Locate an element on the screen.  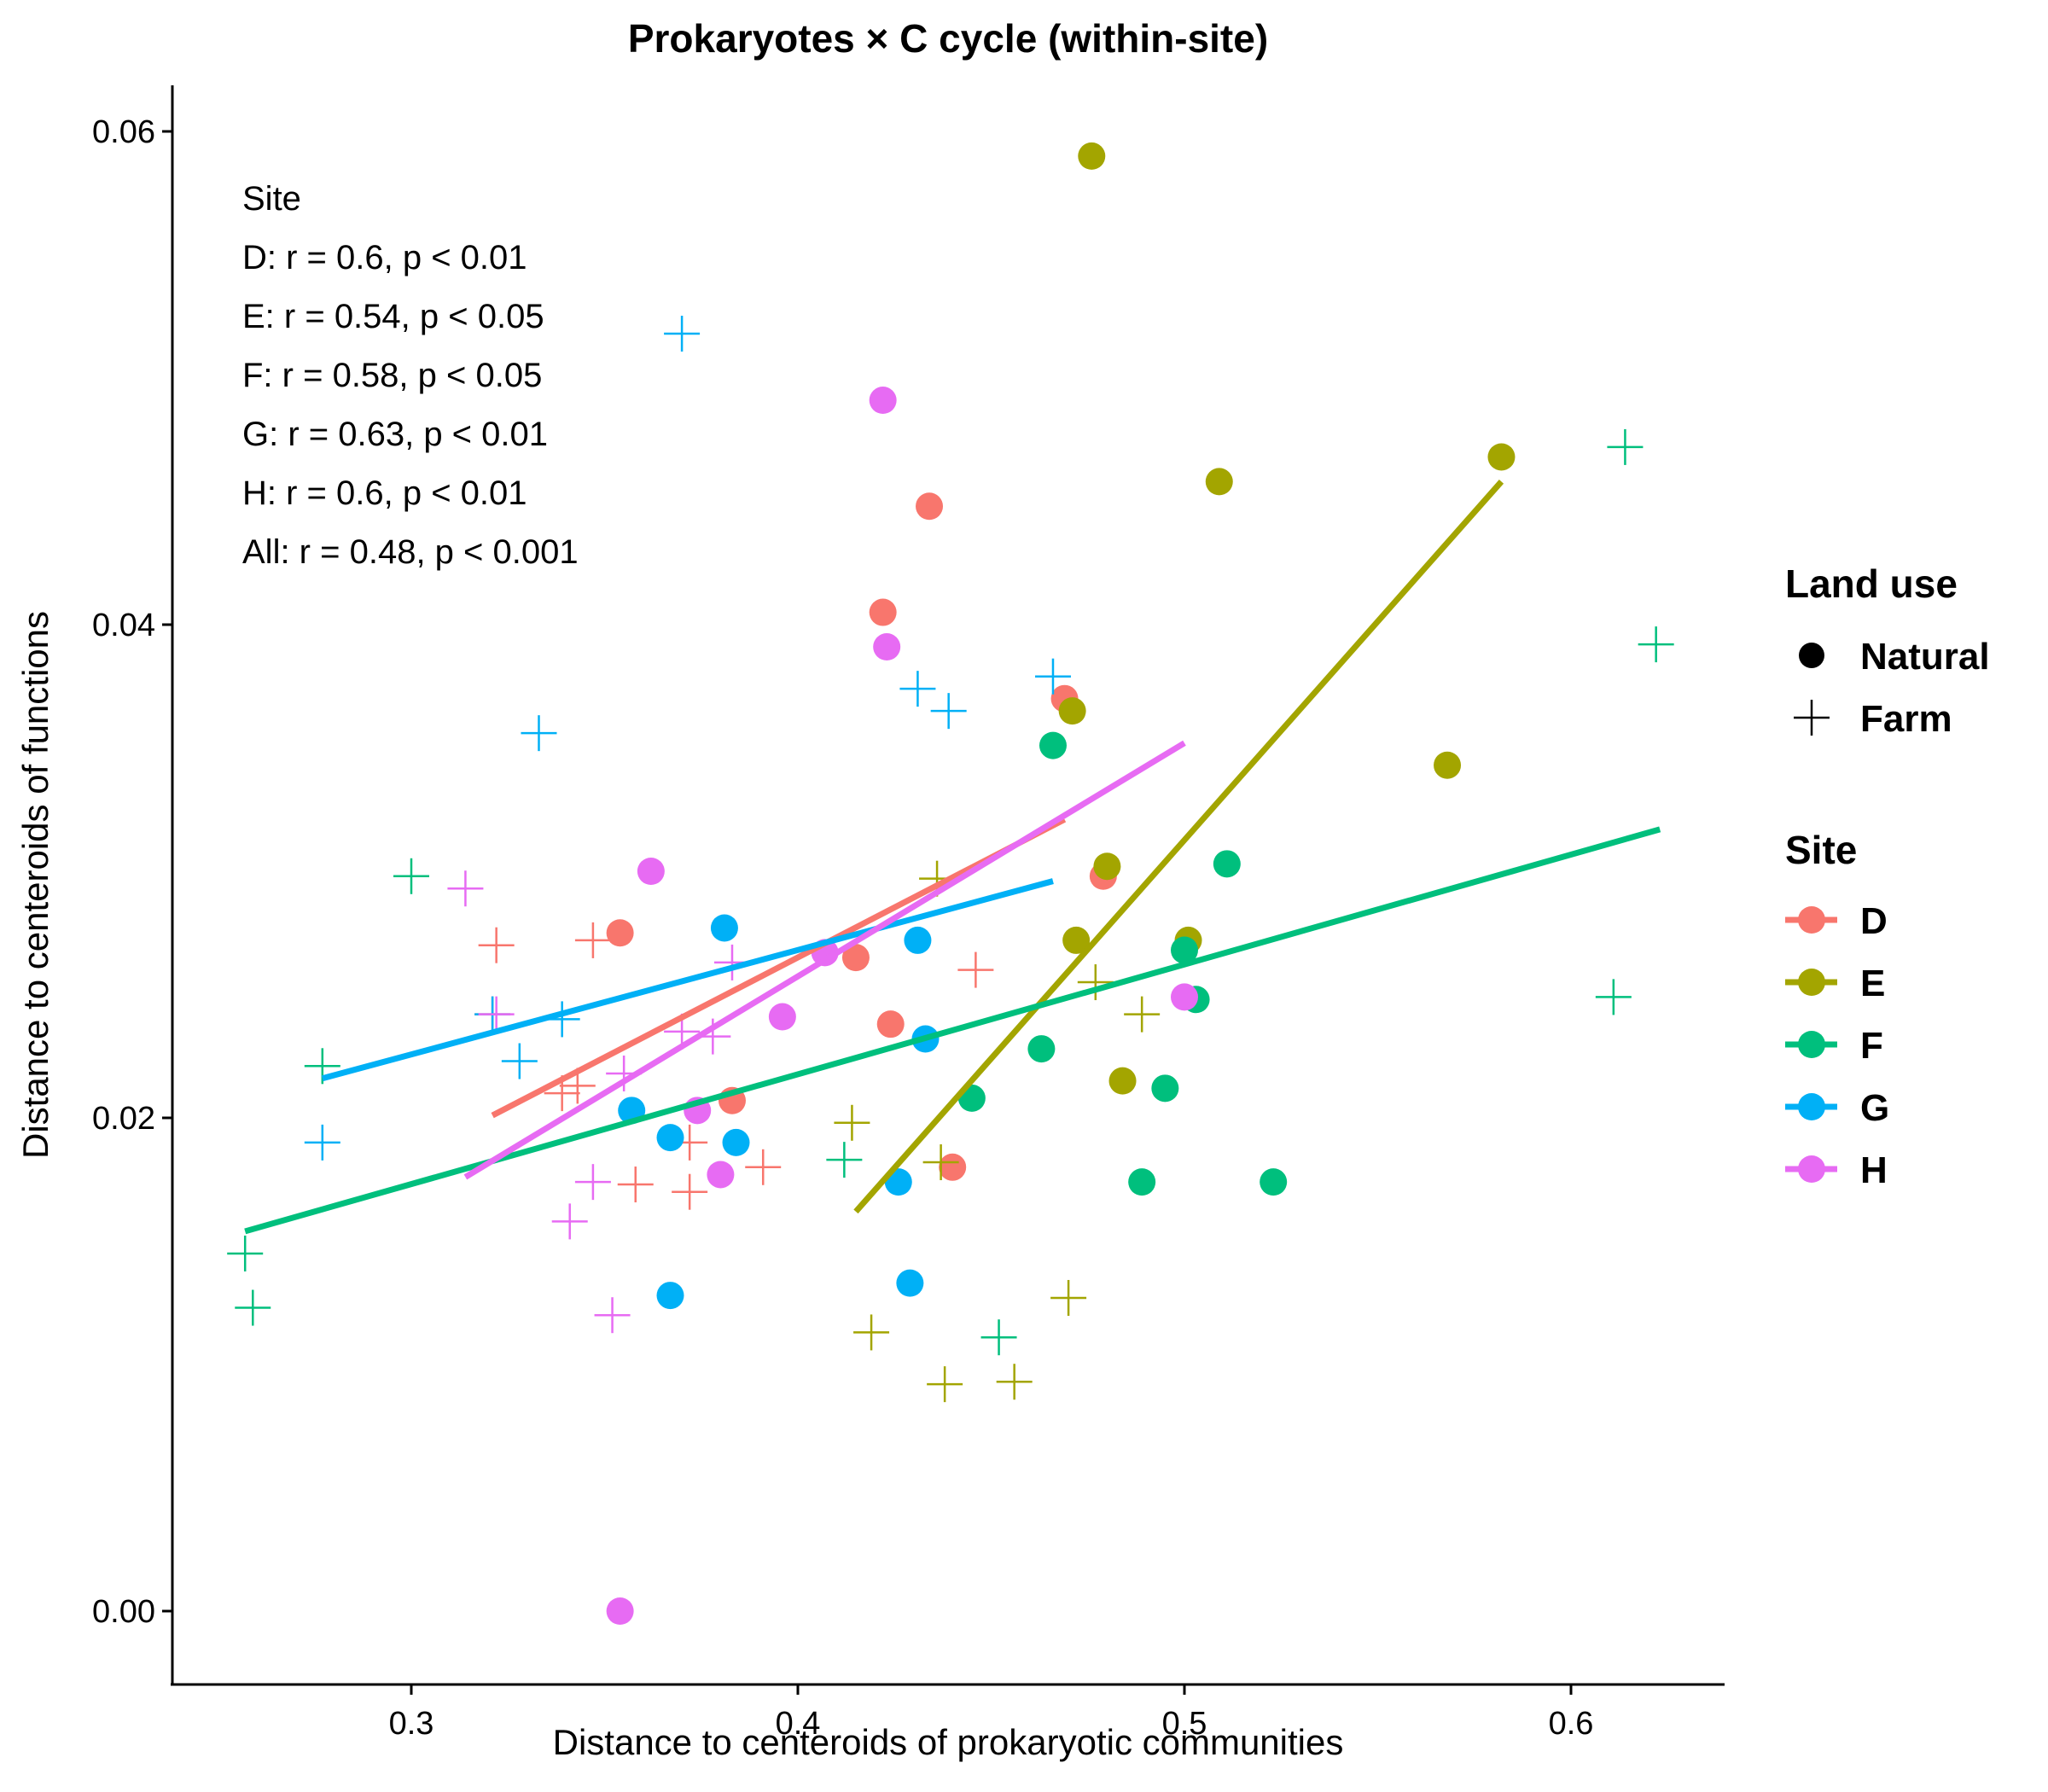
y-tick-label: 0.00 is located at coordinates (124, 1612).